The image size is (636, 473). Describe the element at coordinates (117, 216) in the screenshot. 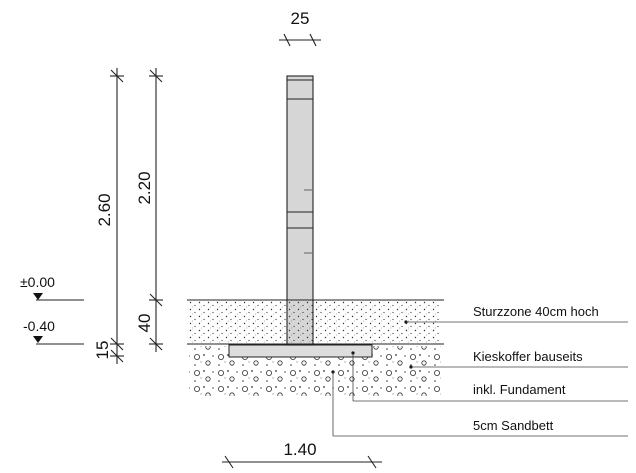

I see `total-height-dimension` at that location.